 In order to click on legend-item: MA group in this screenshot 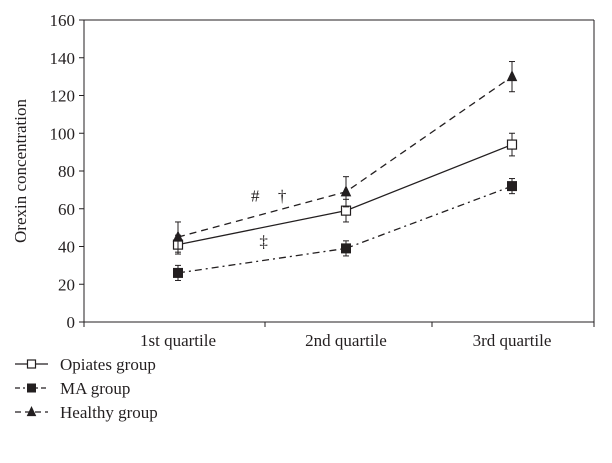, I will do `click(72, 388)`.